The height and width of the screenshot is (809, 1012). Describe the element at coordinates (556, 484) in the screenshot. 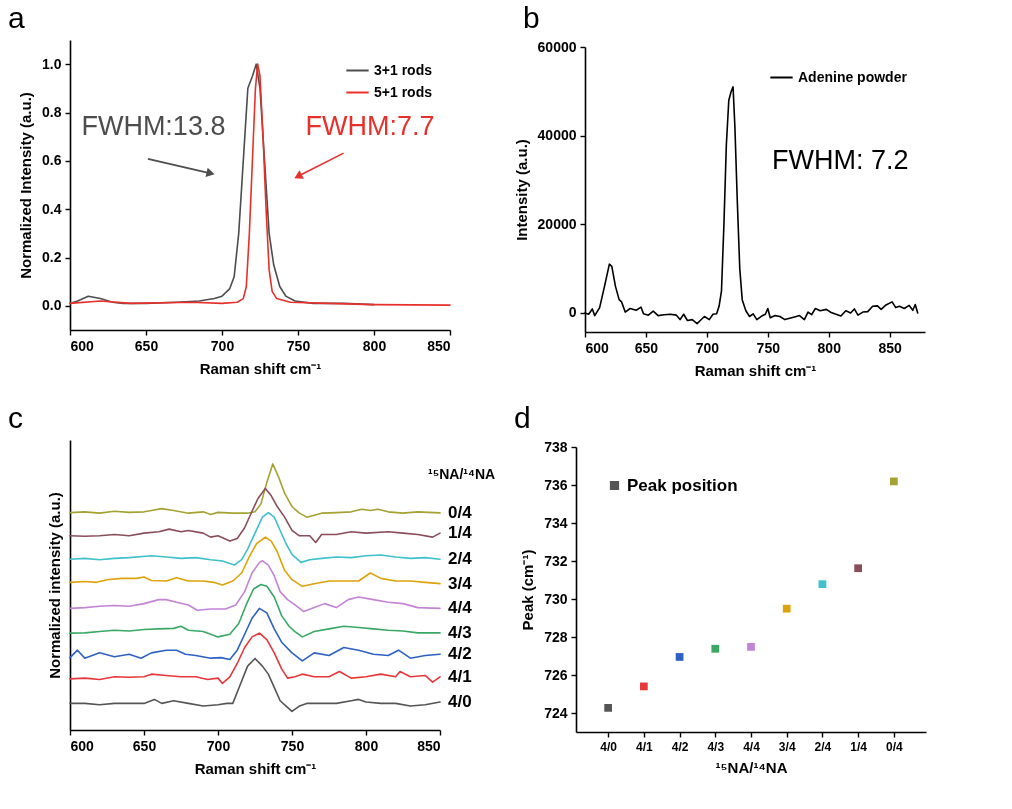

I see `y-tick-label: 736` at that location.